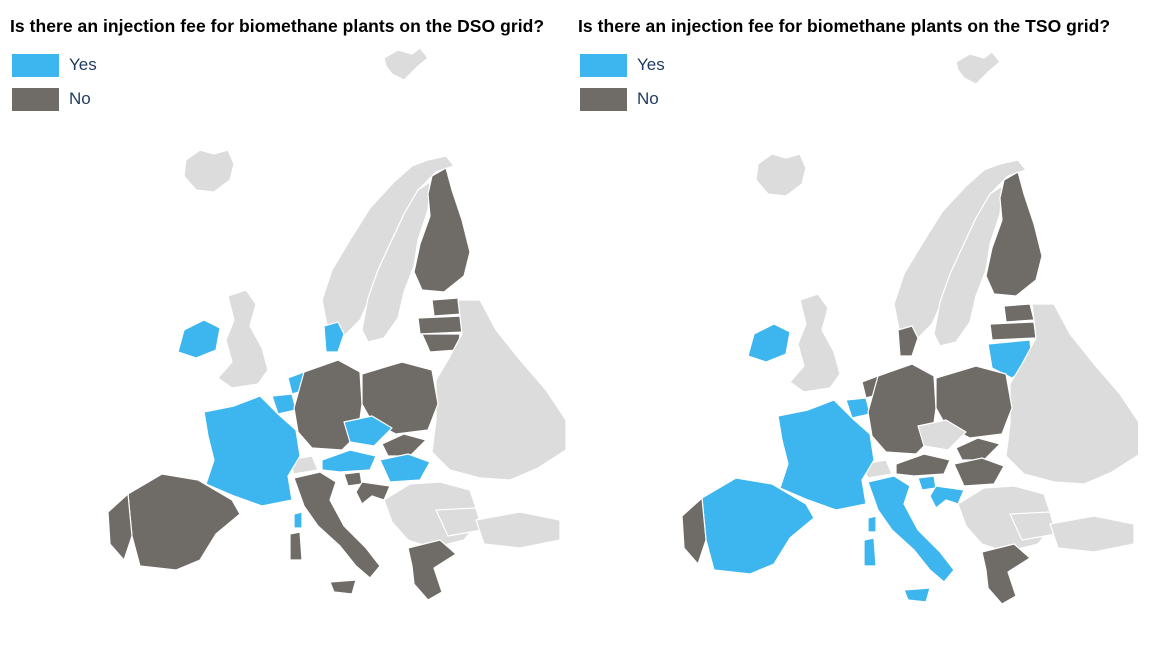  Describe the element at coordinates (1019, 313) in the screenshot. I see `estonia` at that location.